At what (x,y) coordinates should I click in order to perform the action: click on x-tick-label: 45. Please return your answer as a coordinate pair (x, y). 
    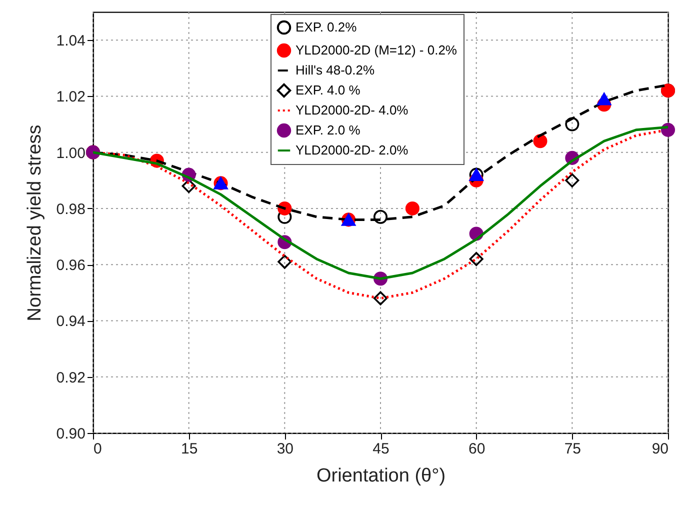
    Looking at the image, I should click on (381, 449).